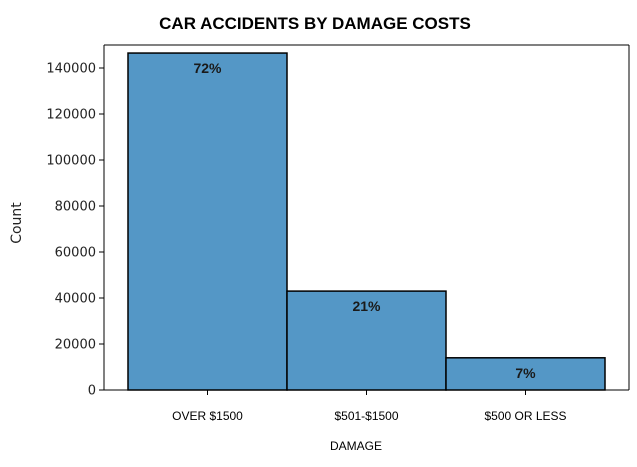 The image size is (637, 467). Describe the element at coordinates (366, 416) in the screenshot. I see `x-tick-label: $501-$1500` at that location.